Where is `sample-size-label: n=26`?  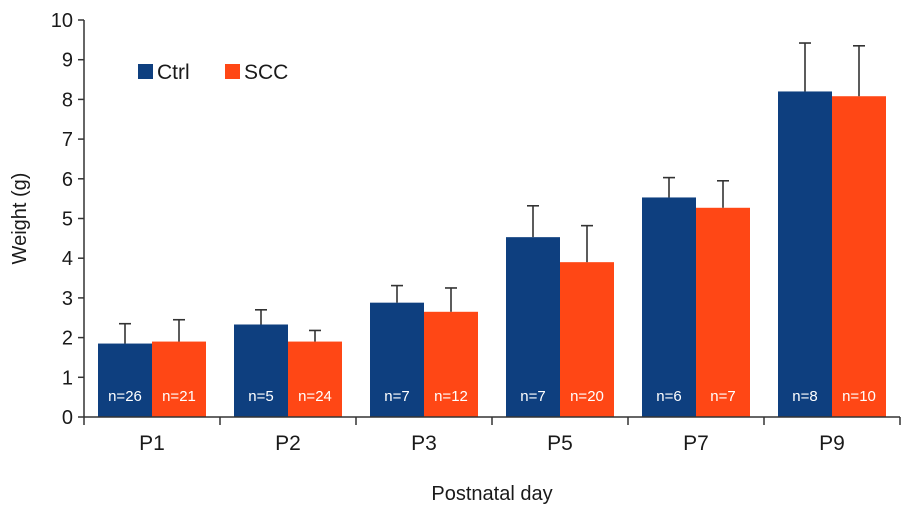
sample-size-label: n=26 is located at coordinates (125, 396).